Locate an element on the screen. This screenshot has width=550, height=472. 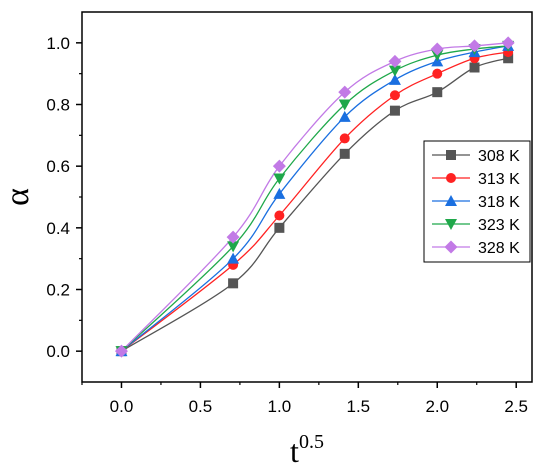
x-tick-label: 2.0 is located at coordinates (437, 406).